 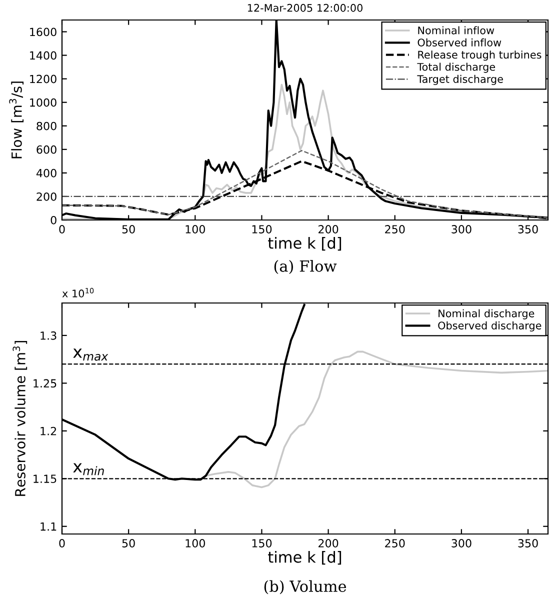 What do you see at coordinates (46, 149) in the screenshot?
I see `y-tick-label: 600` at bounding box center [46, 149].